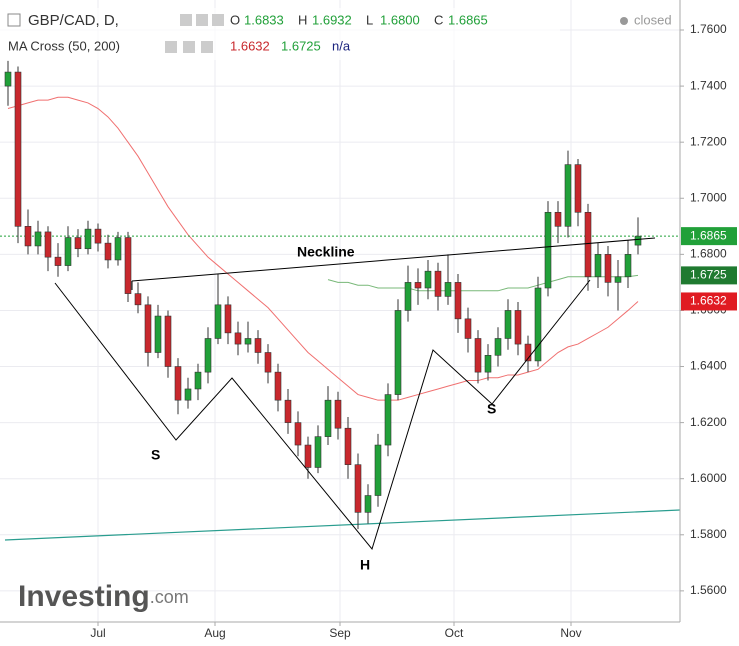 Image resolution: width=739 pixels, height=646 pixels. I want to click on ohlc-label: C, so click(438, 19).